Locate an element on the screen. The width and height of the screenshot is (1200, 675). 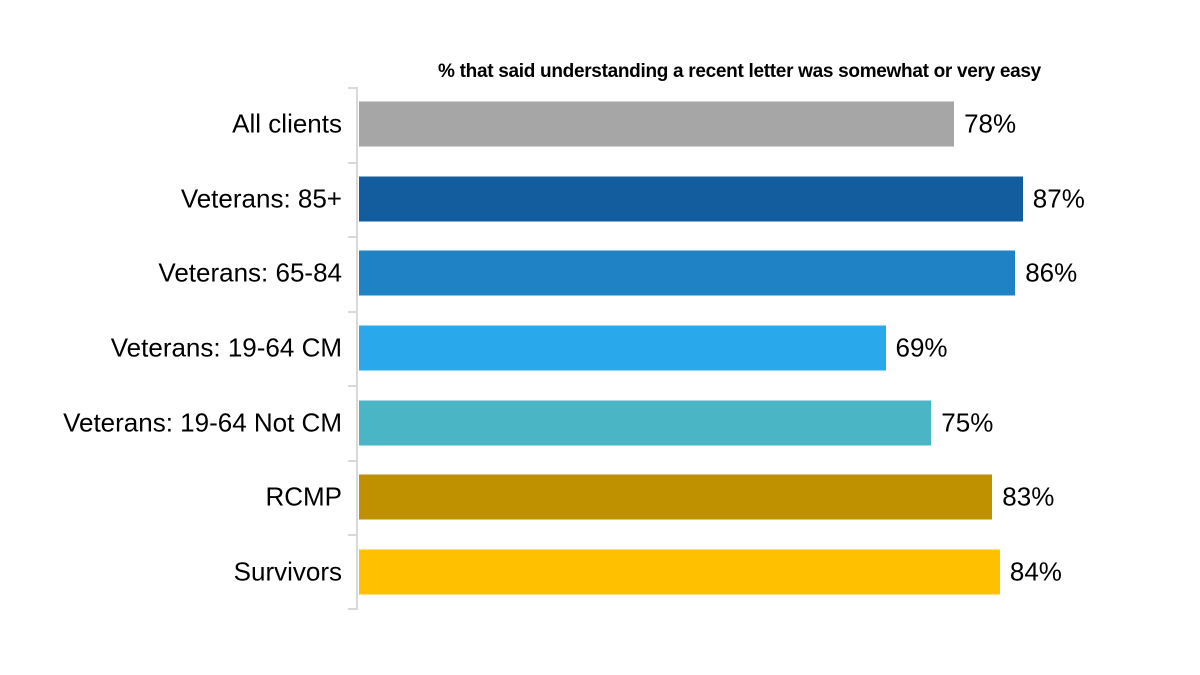
value-label: 75% is located at coordinates (967, 422).